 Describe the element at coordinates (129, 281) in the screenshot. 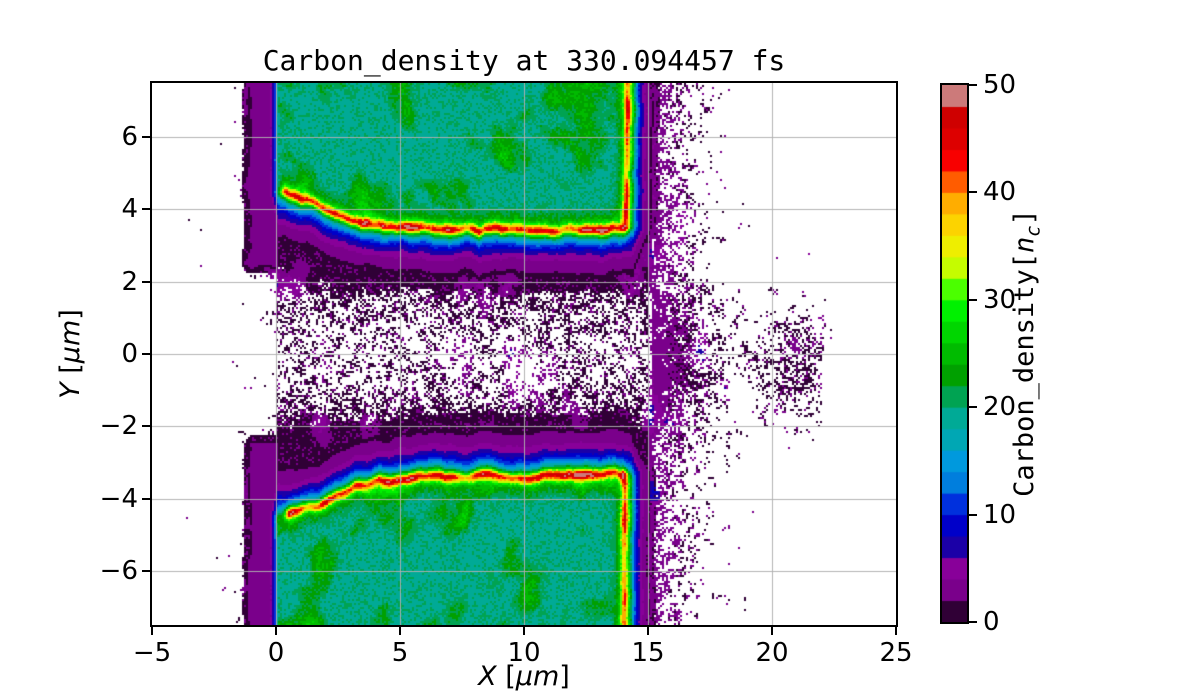

I see `y-tick-label: 2` at that location.